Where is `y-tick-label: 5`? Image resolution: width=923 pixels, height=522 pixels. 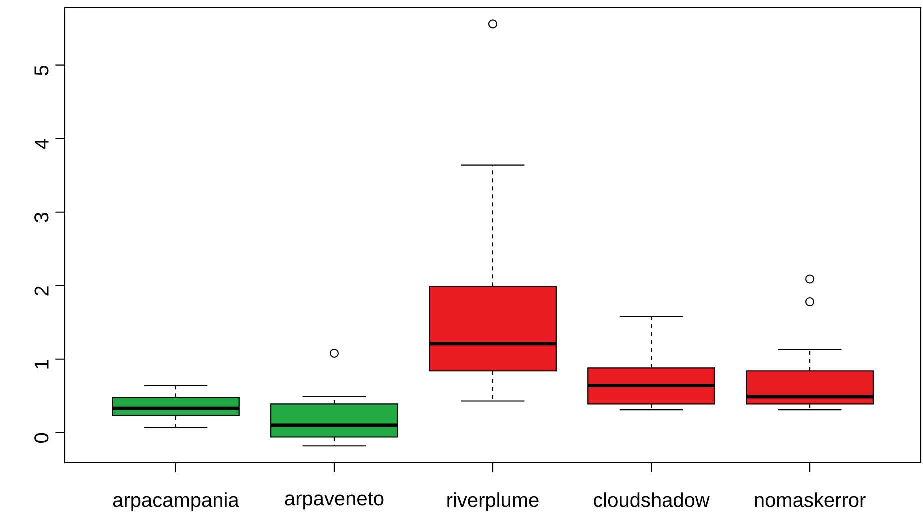
y-tick-label: 5 is located at coordinates (41, 71).